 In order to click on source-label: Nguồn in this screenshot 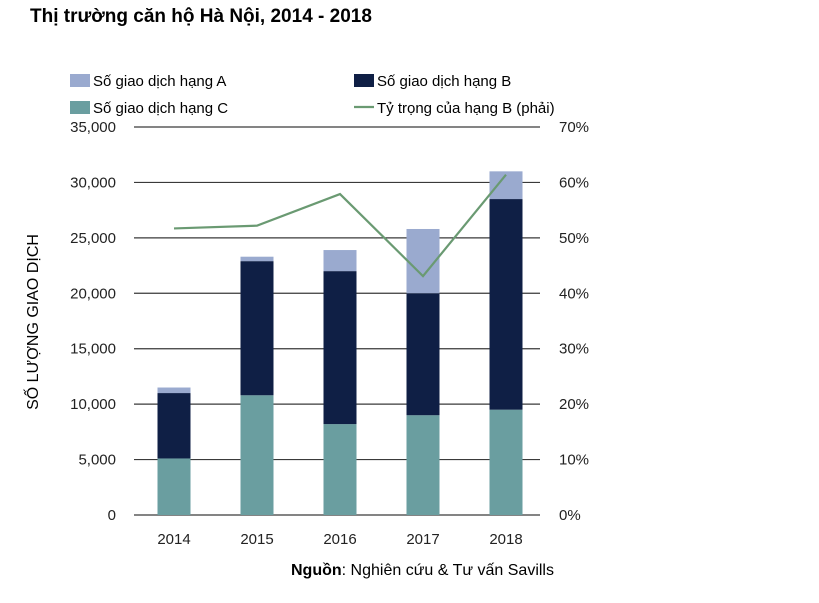, I will do `click(316, 570)`.